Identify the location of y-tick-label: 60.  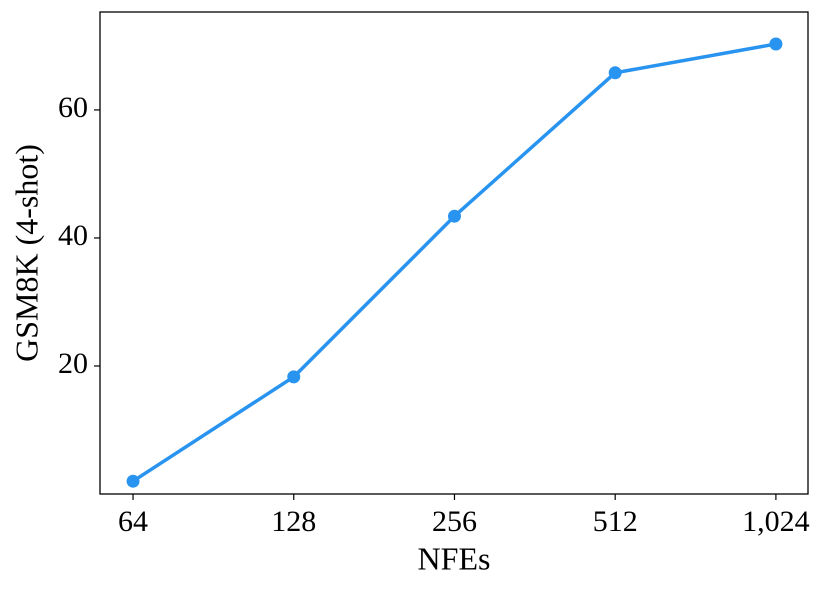
(73, 107).